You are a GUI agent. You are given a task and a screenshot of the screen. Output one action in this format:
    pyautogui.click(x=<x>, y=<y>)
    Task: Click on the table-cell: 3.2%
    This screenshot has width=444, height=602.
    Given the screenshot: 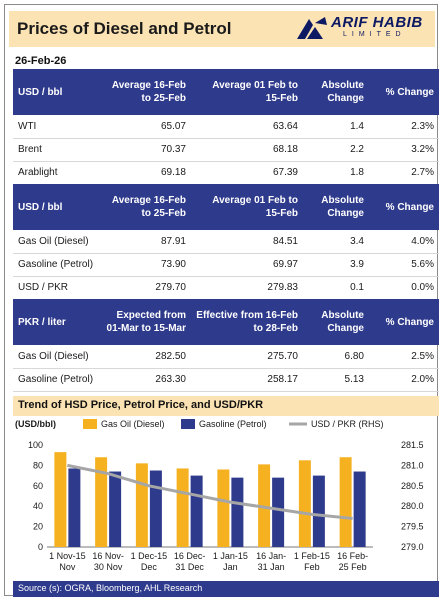 What is the action you would take?
    pyautogui.click(x=404, y=150)
    